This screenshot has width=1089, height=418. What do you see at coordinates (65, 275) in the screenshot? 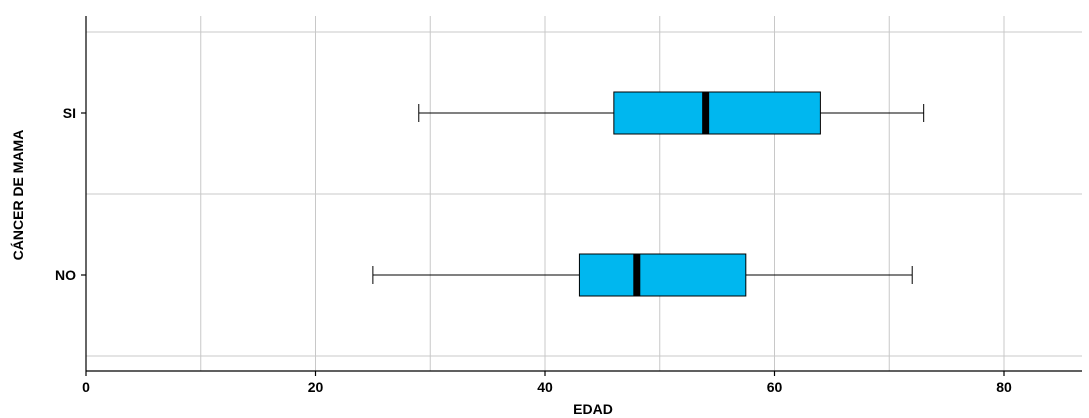
I see `y-tick-label-no: NO` at bounding box center [65, 275].